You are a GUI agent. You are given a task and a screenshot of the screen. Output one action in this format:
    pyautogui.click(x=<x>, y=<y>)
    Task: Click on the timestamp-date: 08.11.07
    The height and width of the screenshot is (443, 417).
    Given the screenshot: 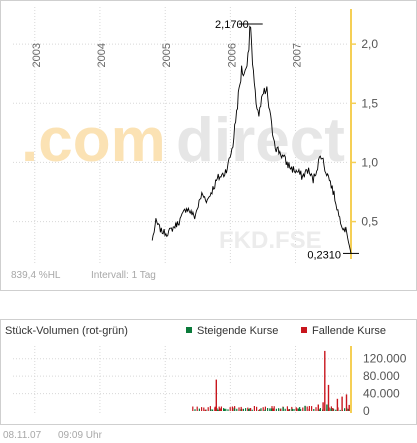 What is the action you would take?
    pyautogui.click(x=22, y=435)
    